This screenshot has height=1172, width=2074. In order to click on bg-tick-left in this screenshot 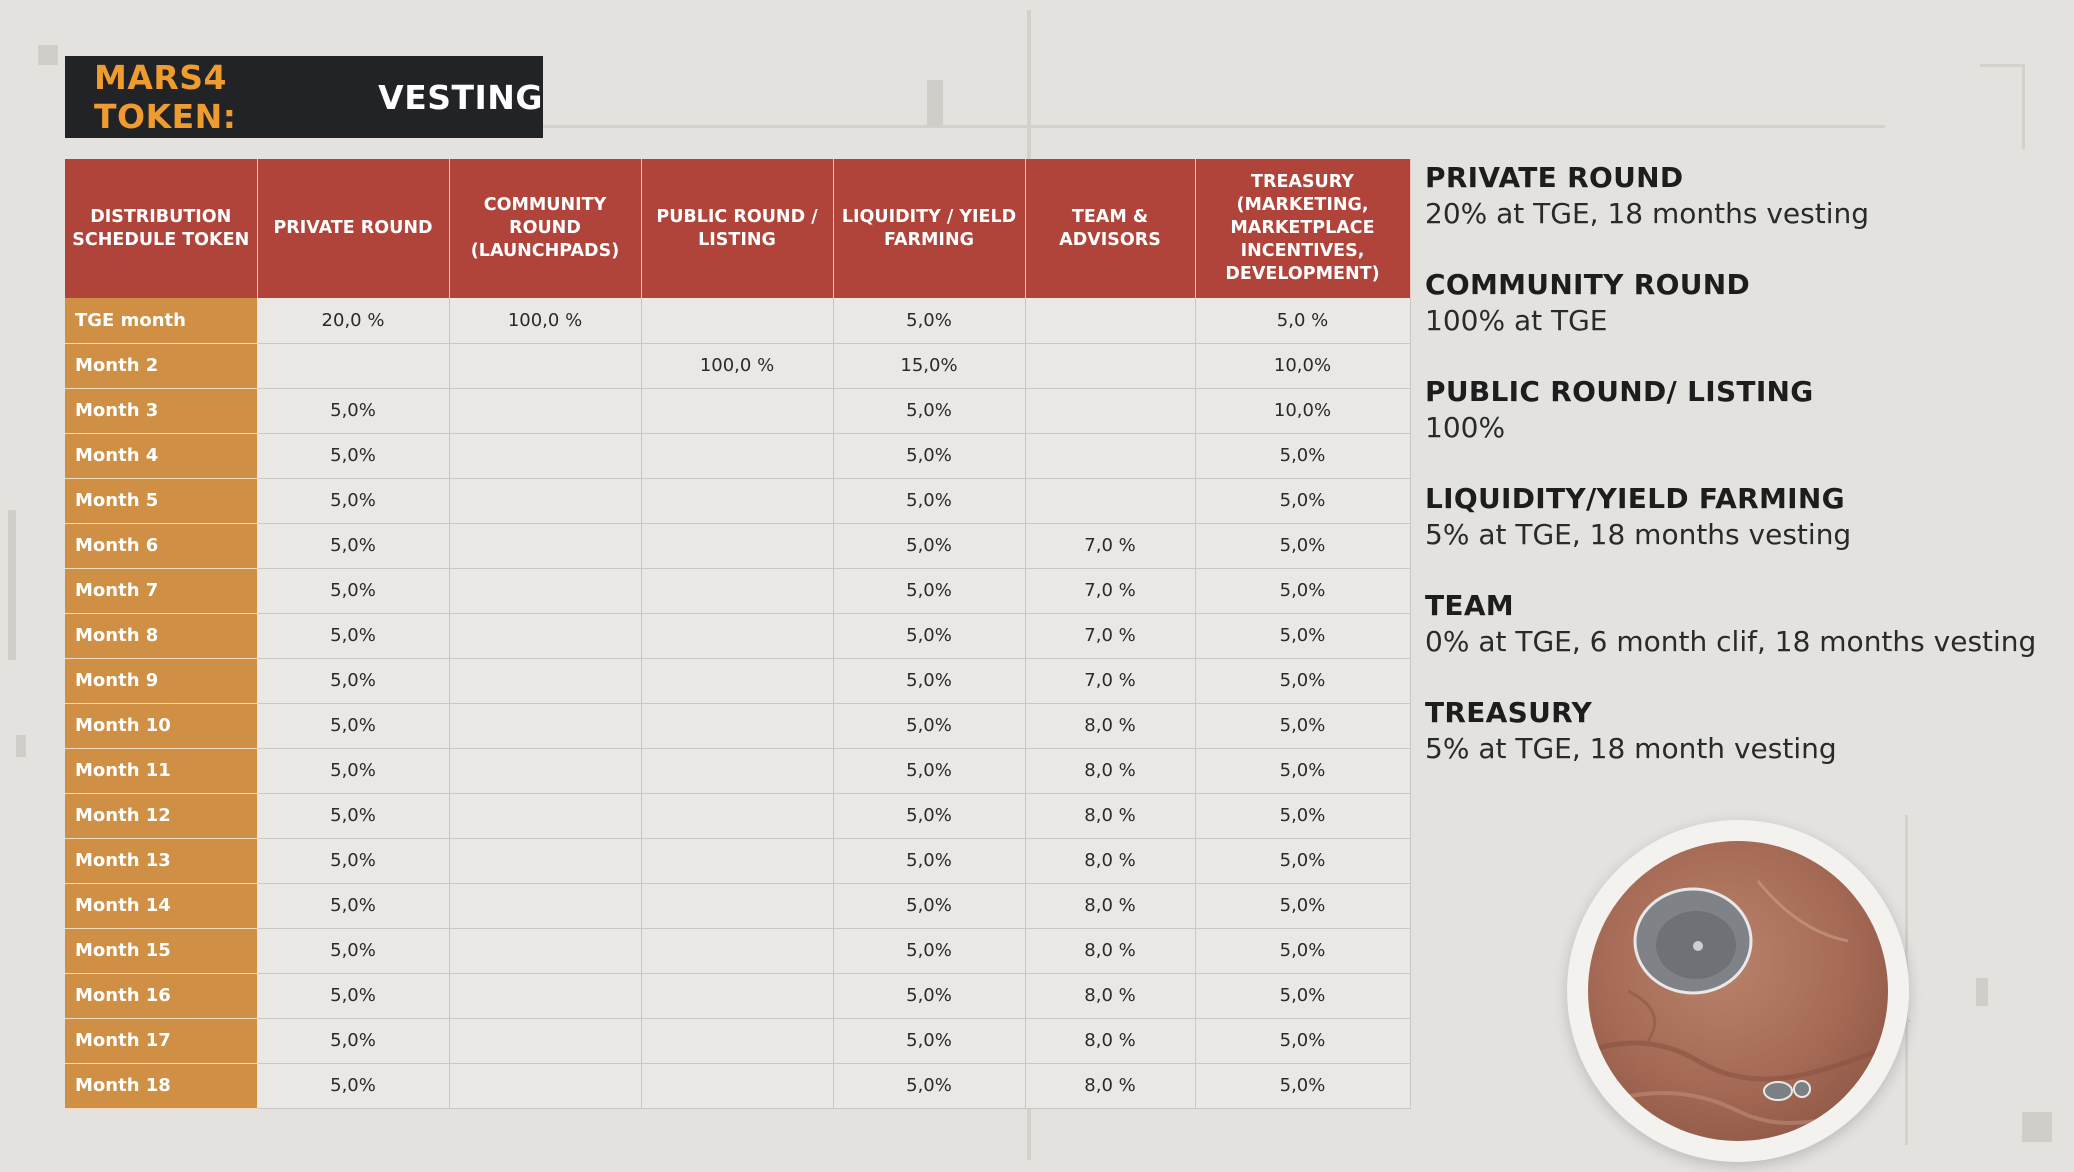, I will do `click(21, 746)`.